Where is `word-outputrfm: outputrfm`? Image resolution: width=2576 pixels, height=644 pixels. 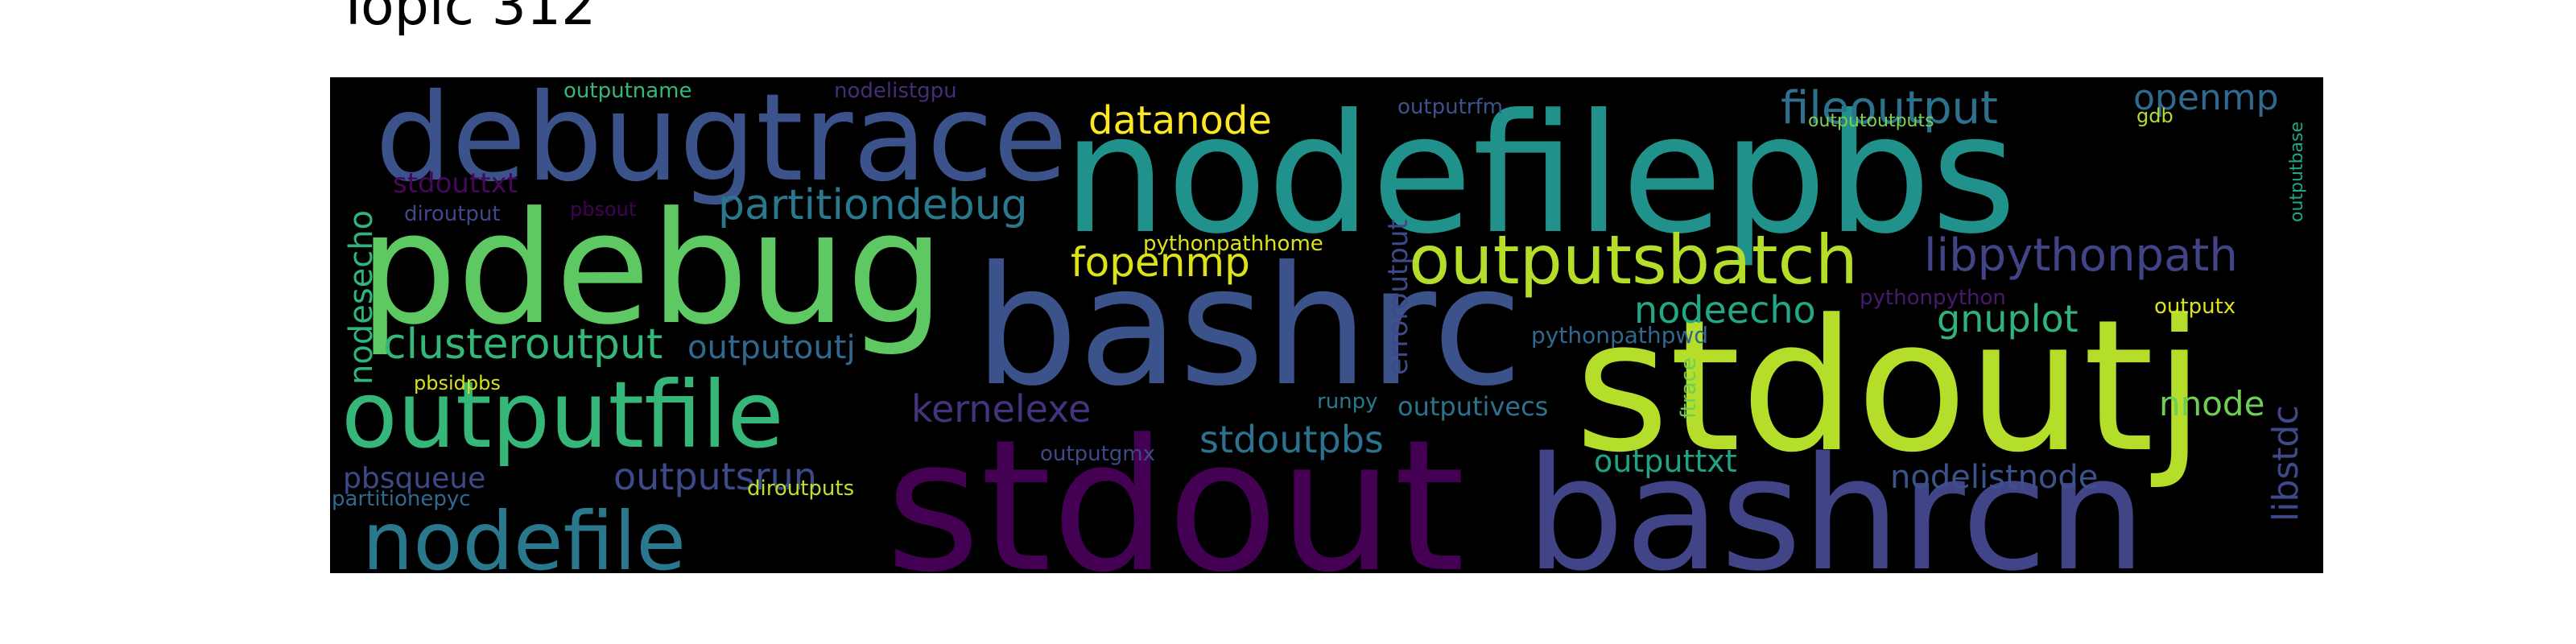
word-outputrfm: outputrfm is located at coordinates (1450, 107).